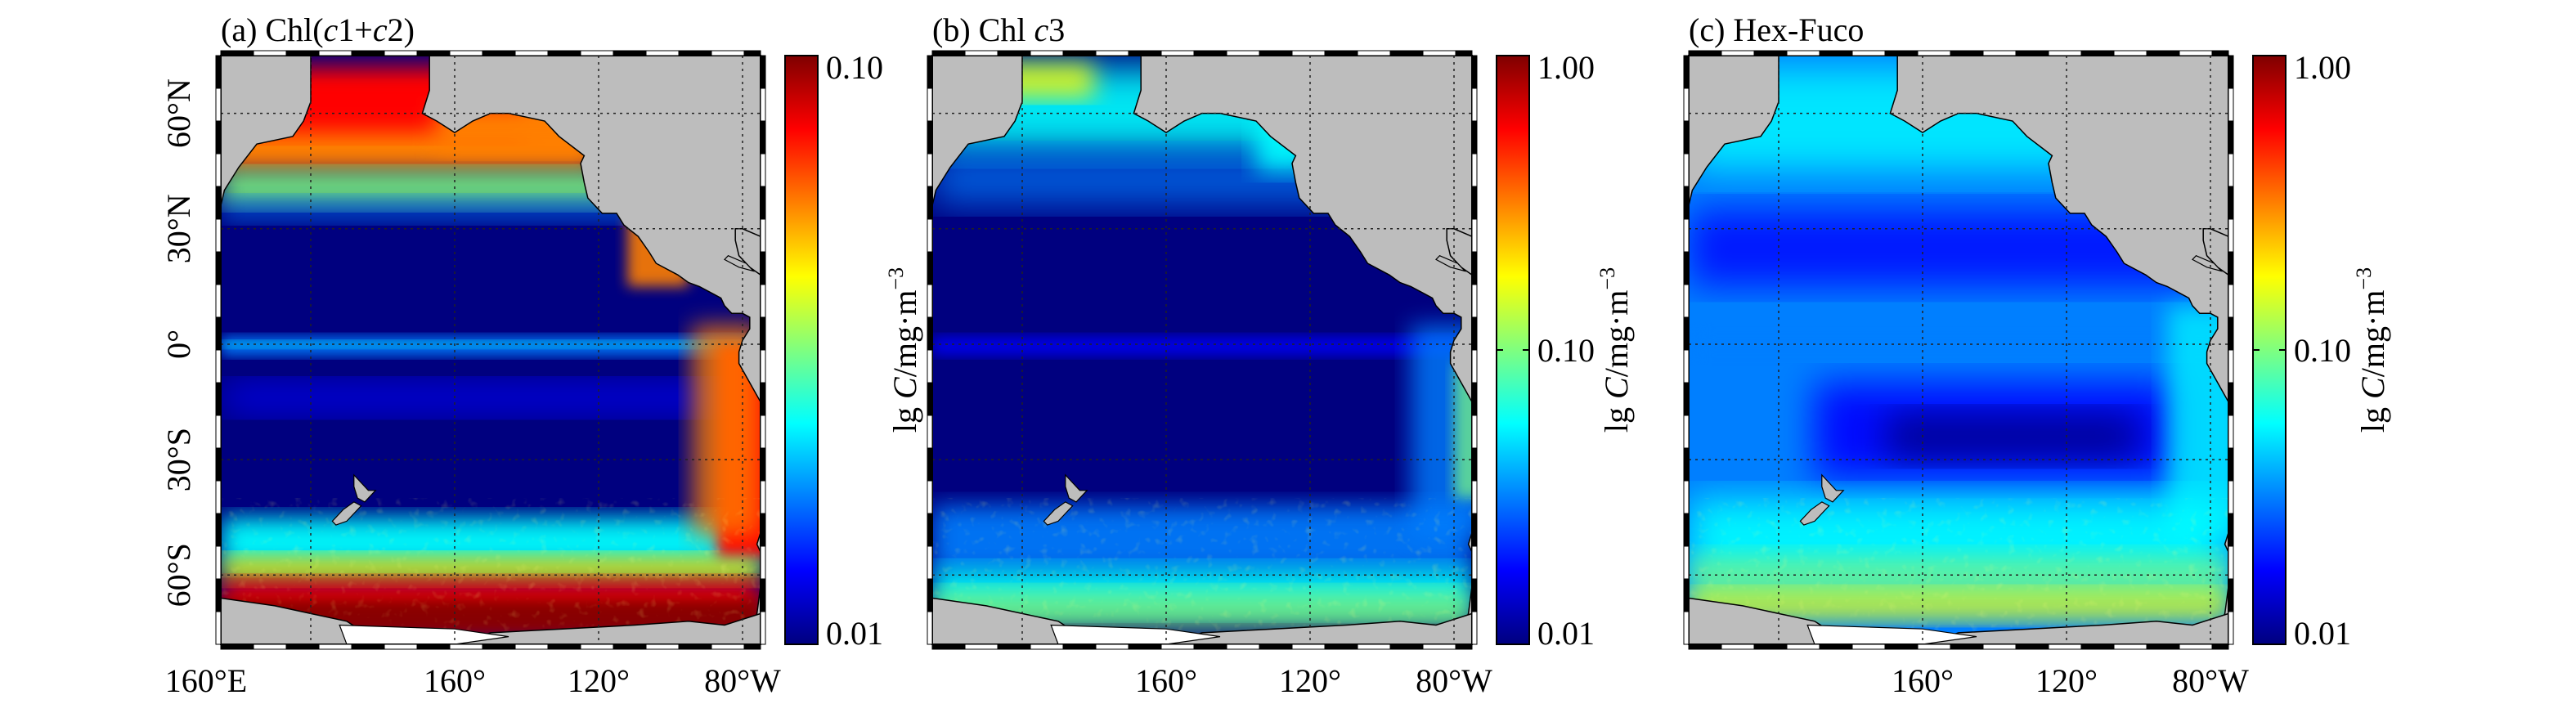 This screenshot has width=2576, height=713. What do you see at coordinates (1777, 29) in the screenshot?
I see `panel-title: (c) Hex-Fuco` at bounding box center [1777, 29].